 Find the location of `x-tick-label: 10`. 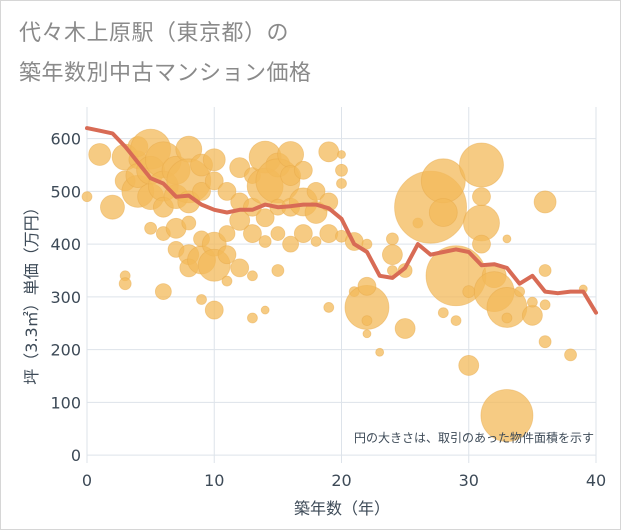

x-tick-label: 10 is located at coordinates (214, 480).